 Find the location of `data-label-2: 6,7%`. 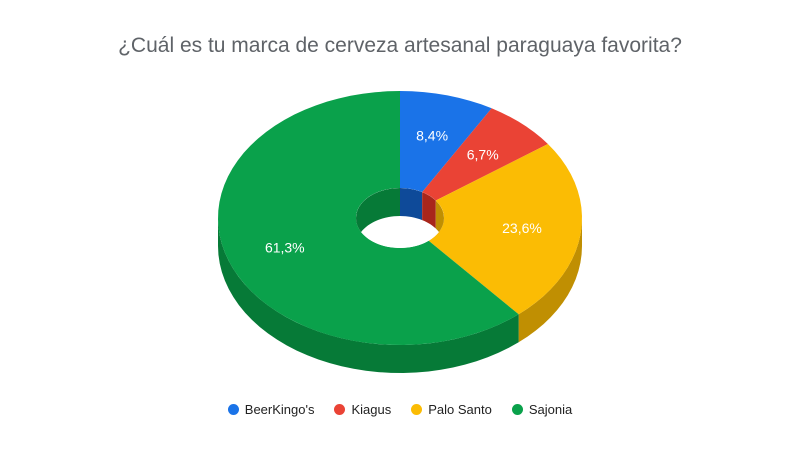

data-label-2: 6,7% is located at coordinates (483, 155).